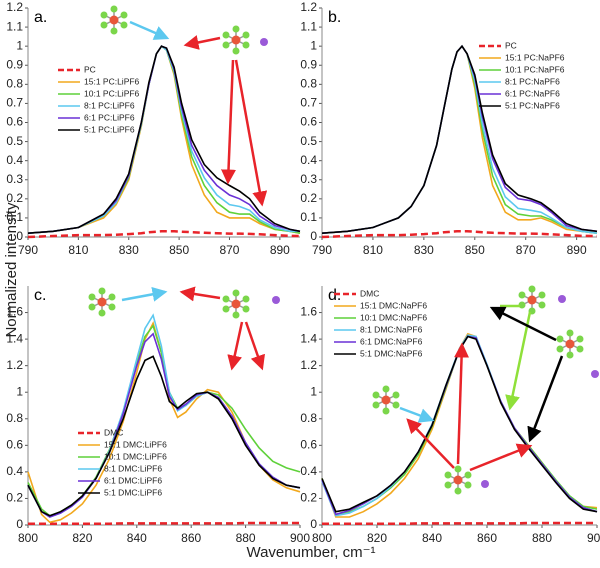  I want to click on legend-label: 15:1 PC:LiPF6, so click(112, 81).